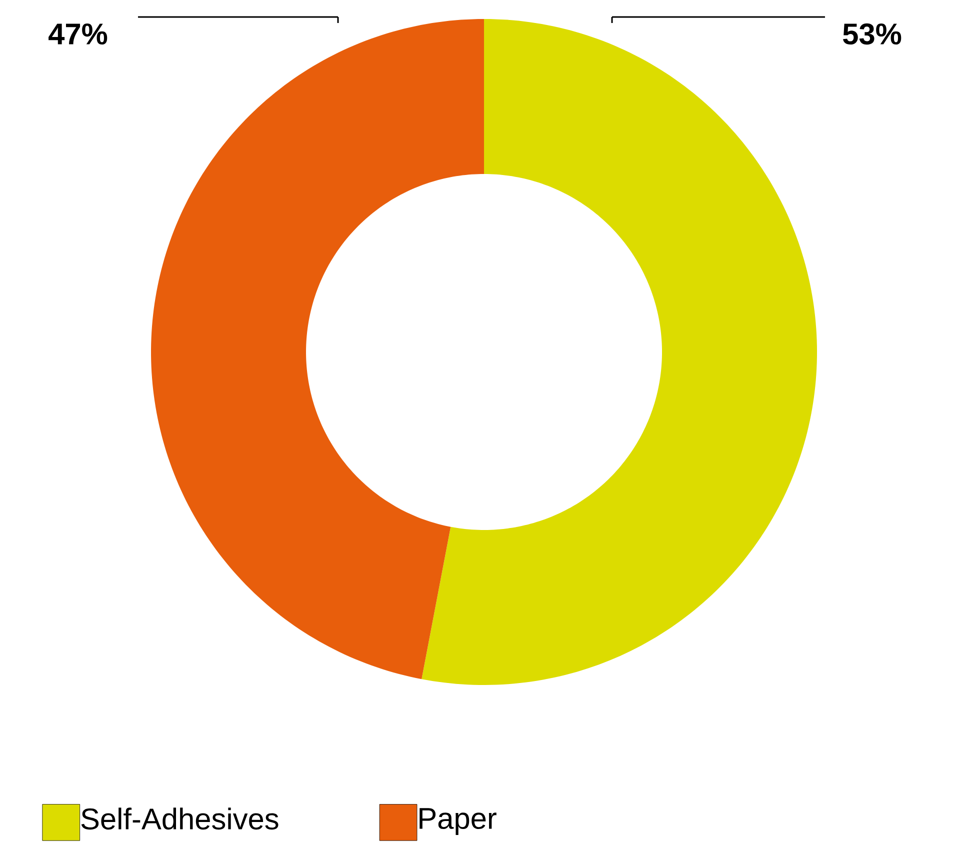 This screenshot has height=865, width=958. What do you see at coordinates (458, 821) in the screenshot?
I see `legend-label: Paper` at bounding box center [458, 821].